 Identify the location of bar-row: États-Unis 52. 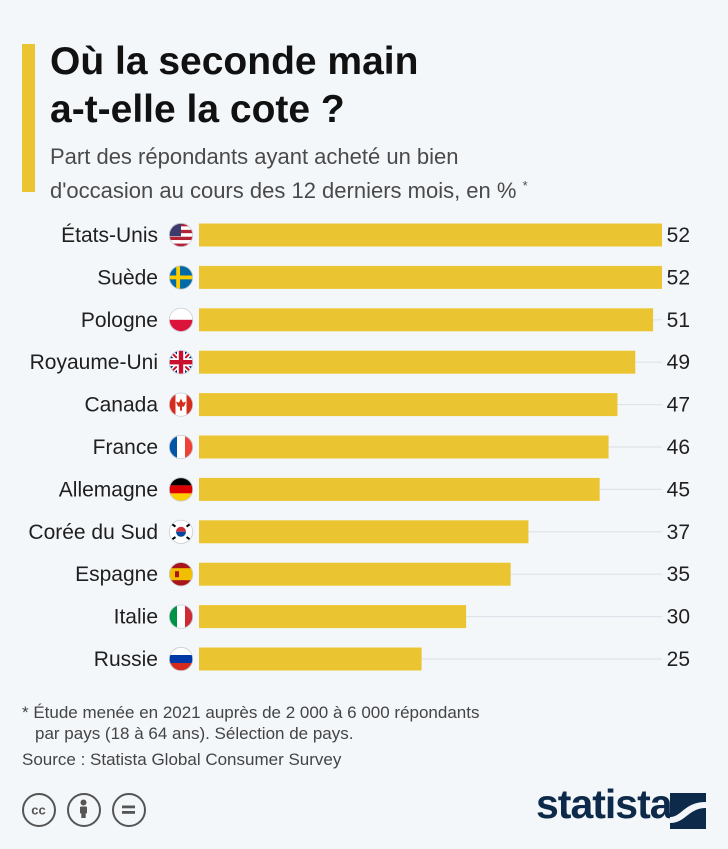
(375, 235).